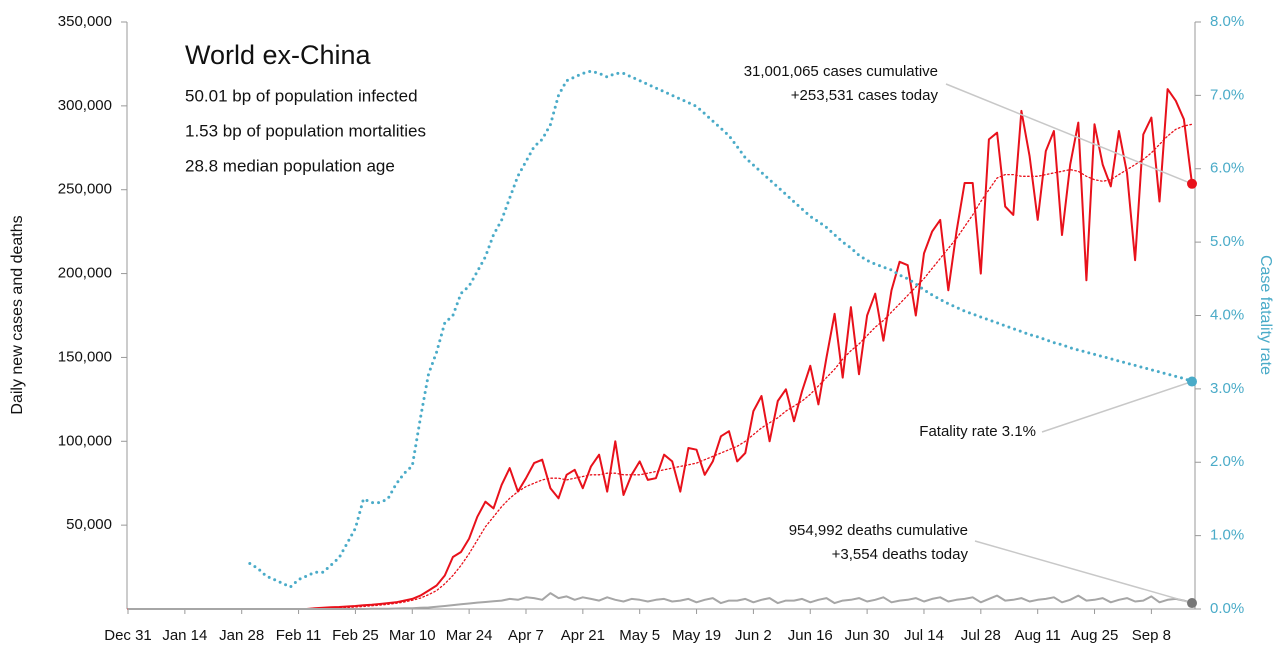 The image size is (1283, 649). What do you see at coordinates (865, 95) in the screenshot?
I see `annotation: +253,531 cases today` at bounding box center [865, 95].